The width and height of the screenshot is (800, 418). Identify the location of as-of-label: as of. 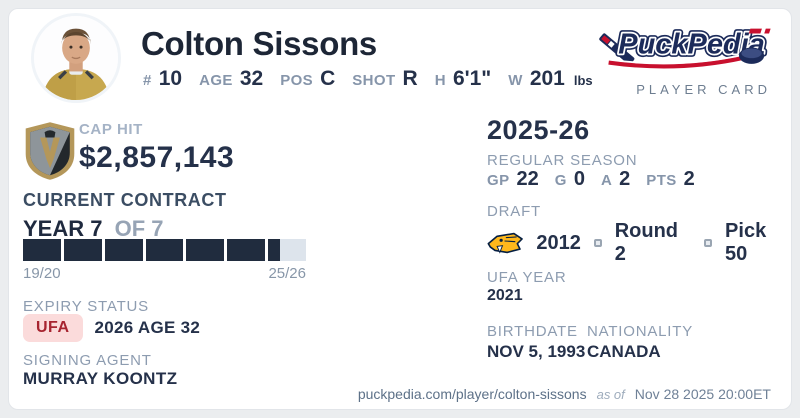
(610, 394).